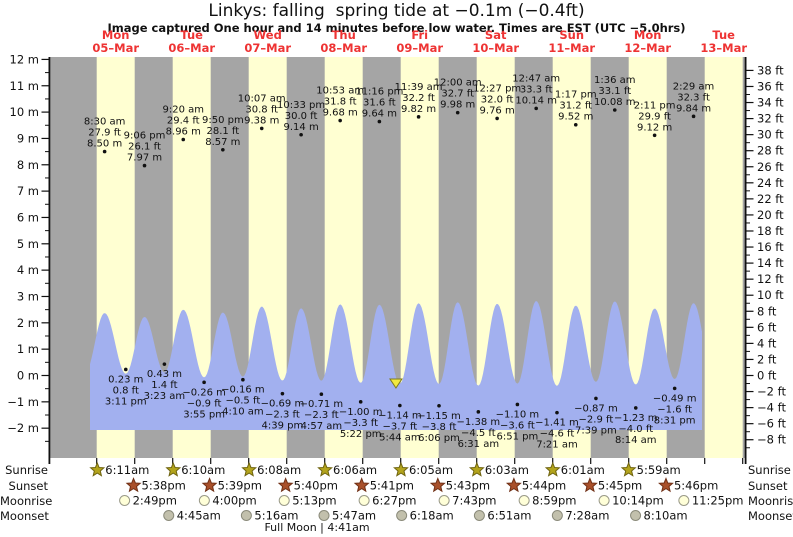 The width and height of the screenshot is (793, 537). What do you see at coordinates (28, 349) in the screenshot?
I see `left-axis-label: 1 m` at bounding box center [28, 349].